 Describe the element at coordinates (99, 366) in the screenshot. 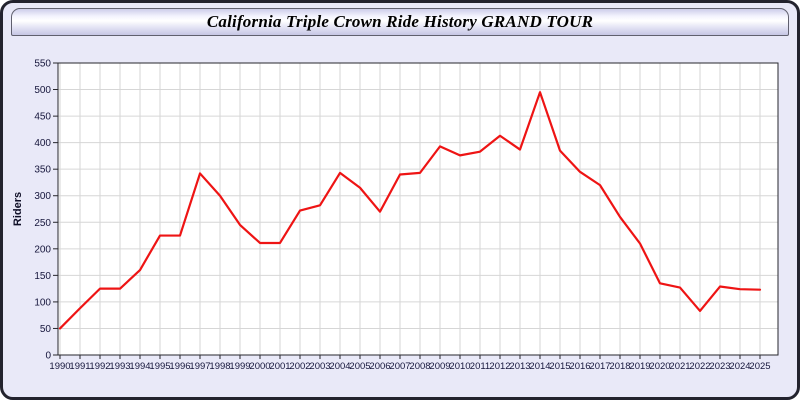

I see `x-tick-label: 1992` at that location.